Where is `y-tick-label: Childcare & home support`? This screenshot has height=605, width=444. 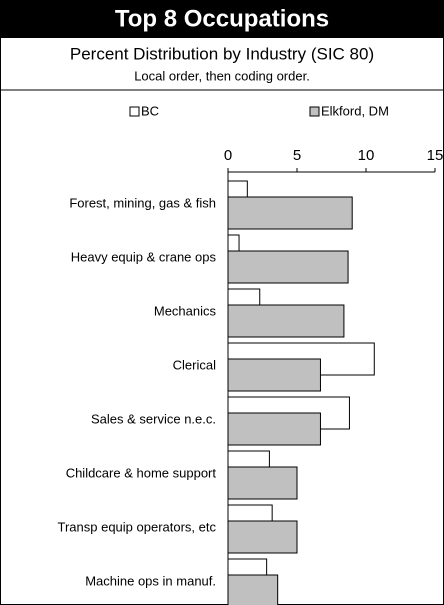
y-tick-label: Childcare & home support is located at coordinates (141, 472).